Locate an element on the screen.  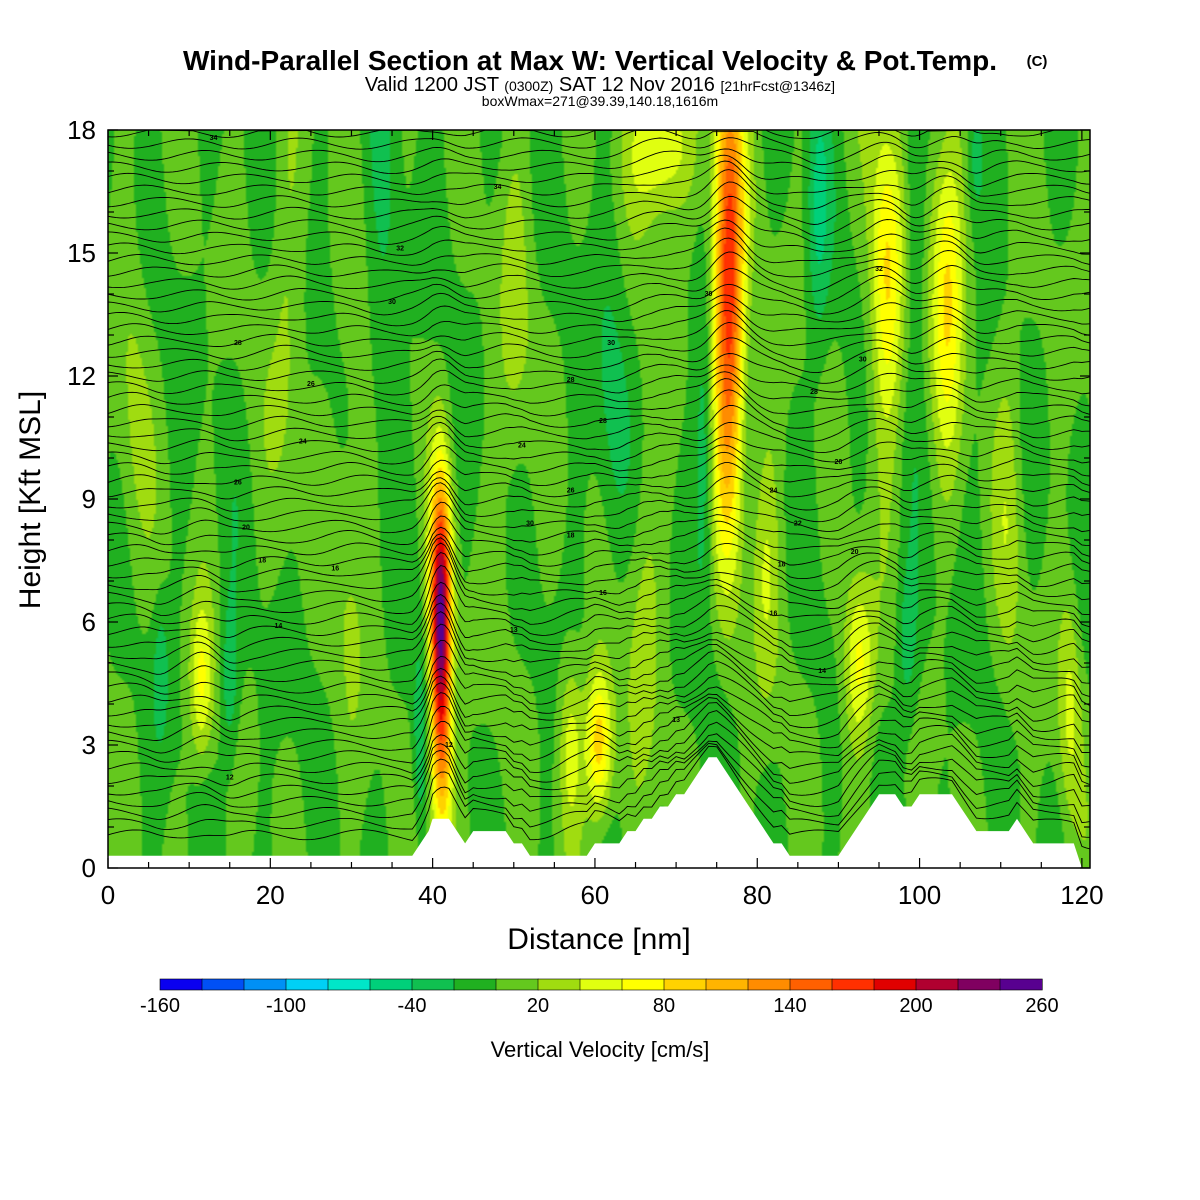
subtitle-date: SAT 12 Nov 2016 is located at coordinates (637, 85).